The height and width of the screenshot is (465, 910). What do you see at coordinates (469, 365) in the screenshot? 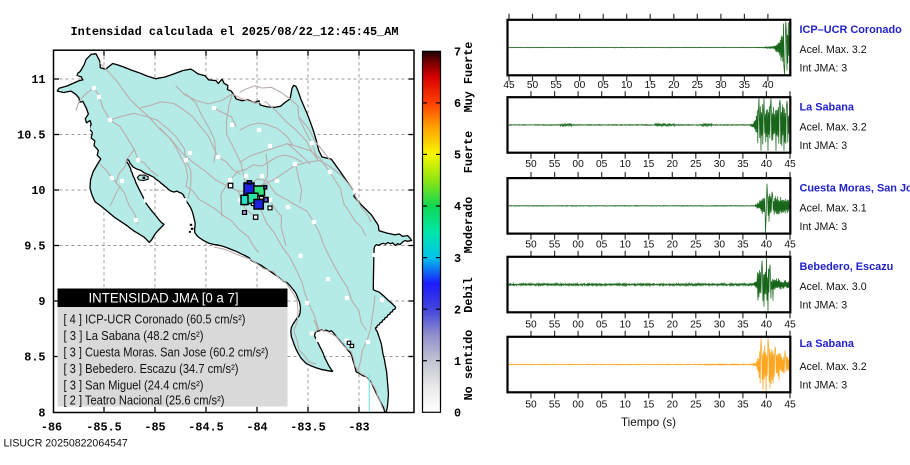
I see `svg-text: No sentido` at bounding box center [469, 365].